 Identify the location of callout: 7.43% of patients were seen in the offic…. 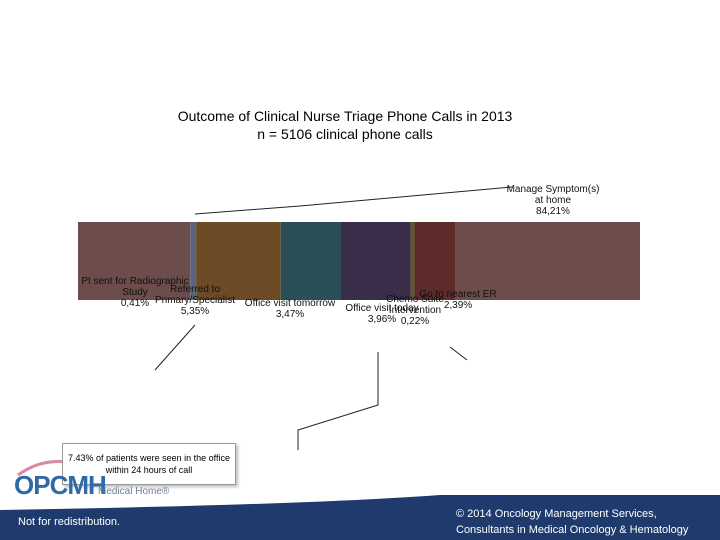
(149, 464).